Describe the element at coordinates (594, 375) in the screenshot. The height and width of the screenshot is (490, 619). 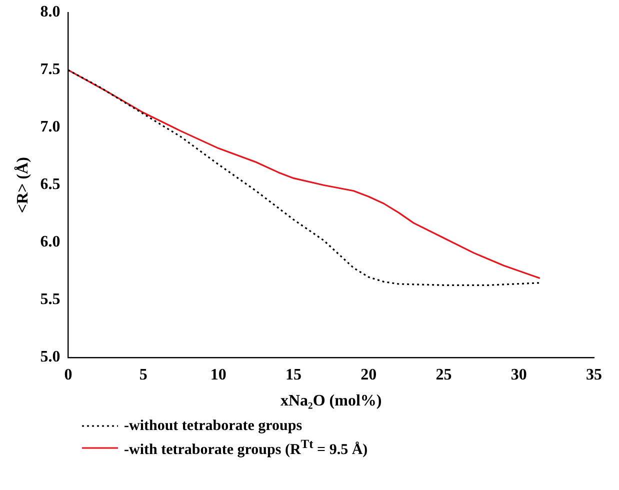
I see `x-tick-label: 35` at that location.